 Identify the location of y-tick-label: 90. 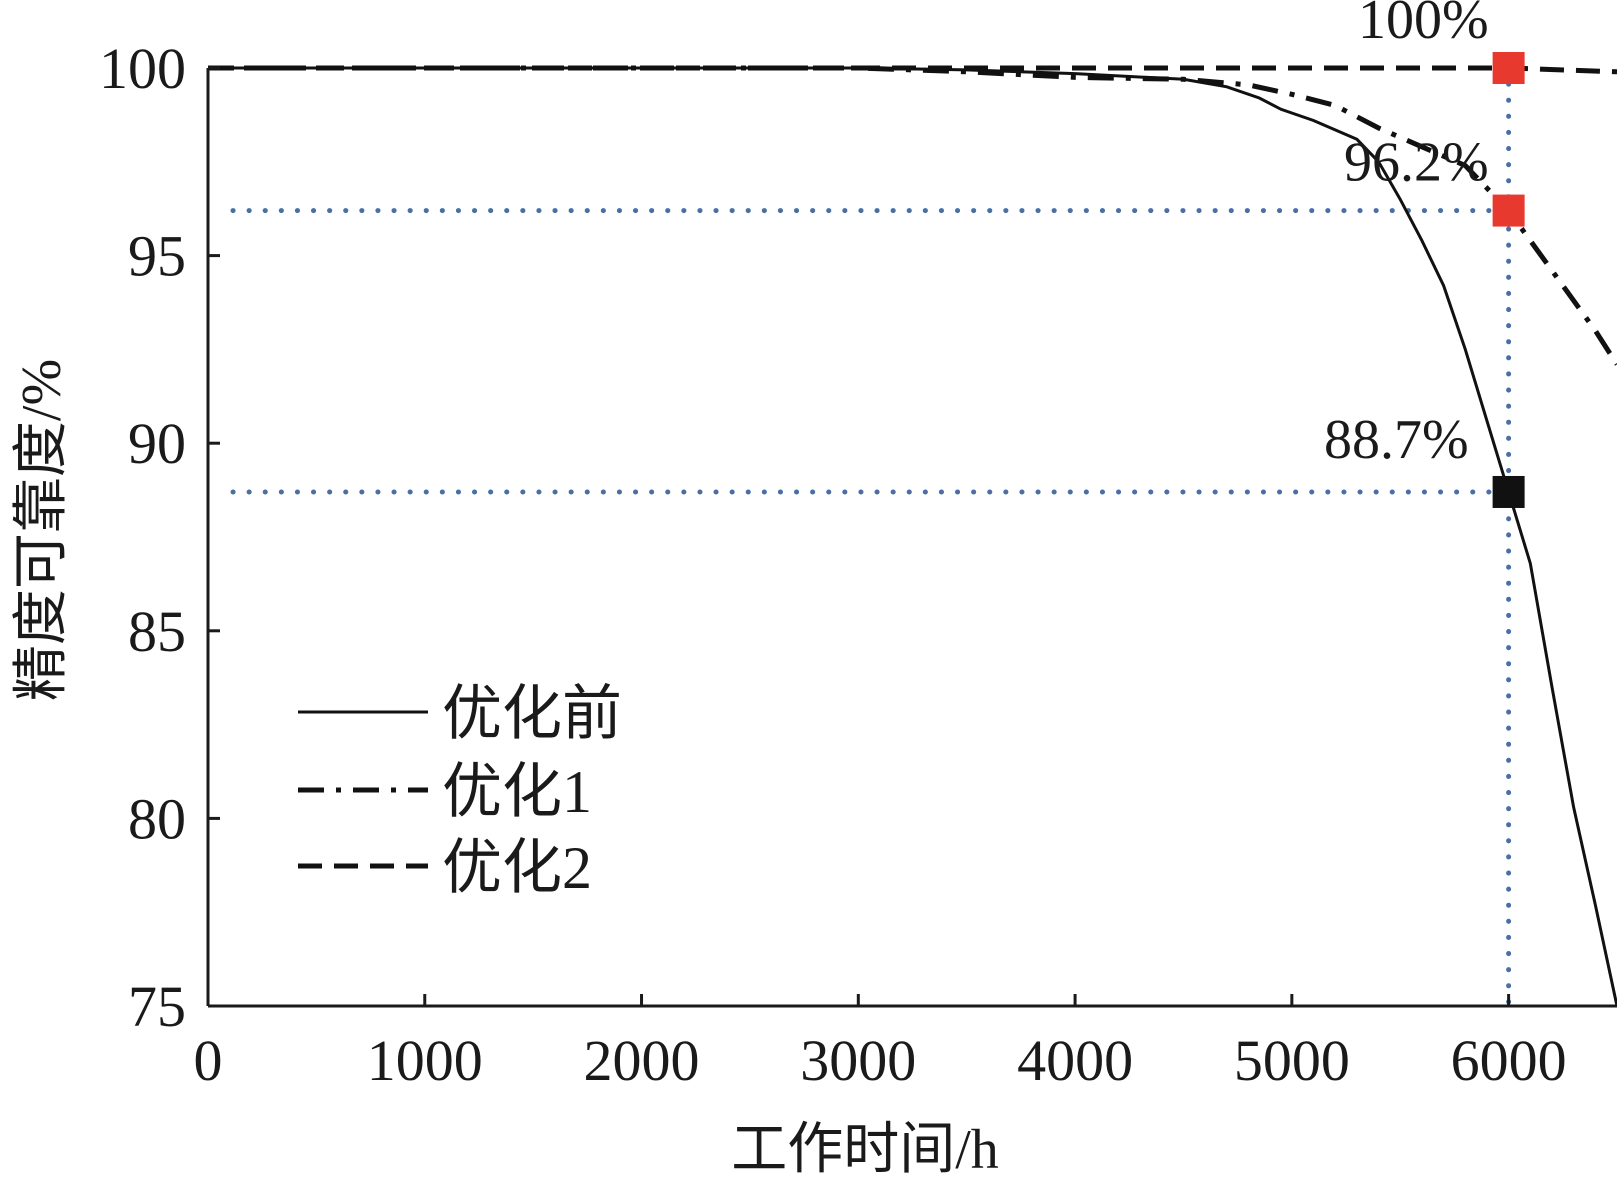
(157, 443).